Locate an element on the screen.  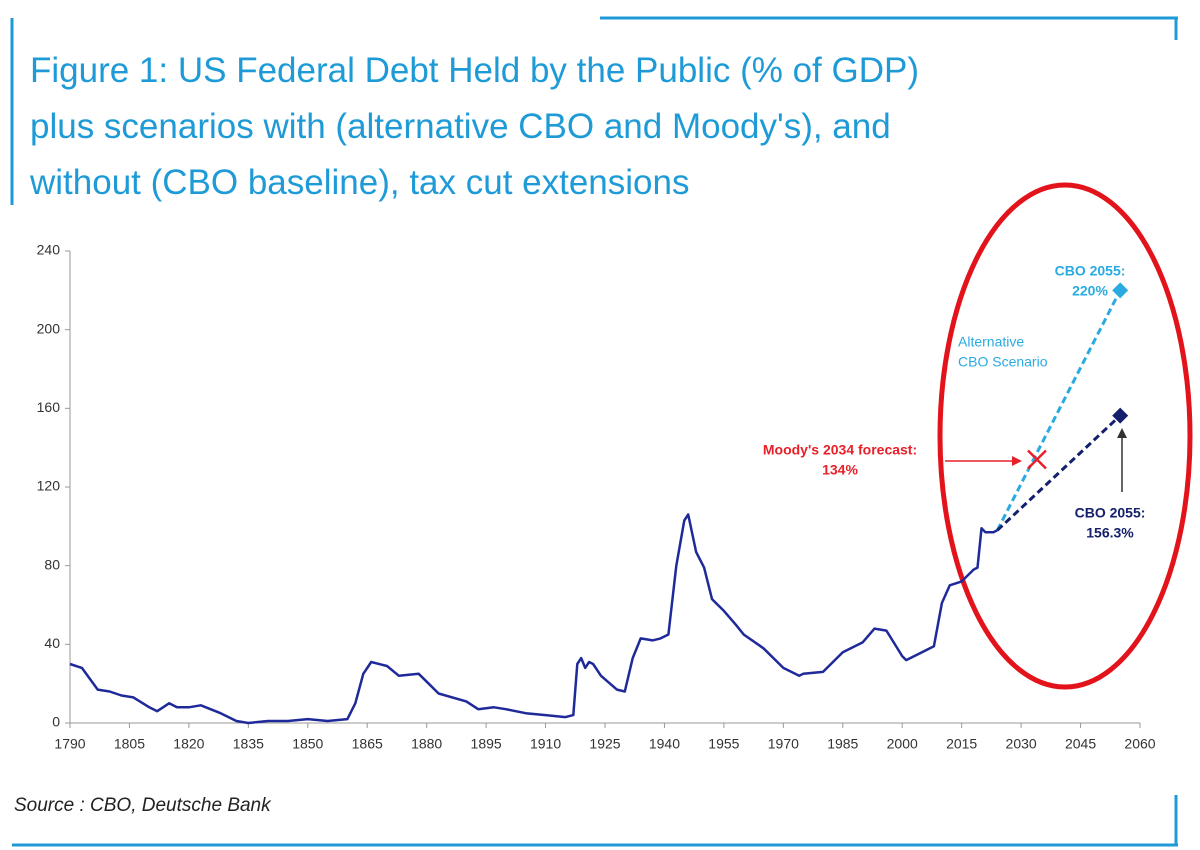
source: Source : CBO, Deutsche Bank is located at coordinates (143, 805).